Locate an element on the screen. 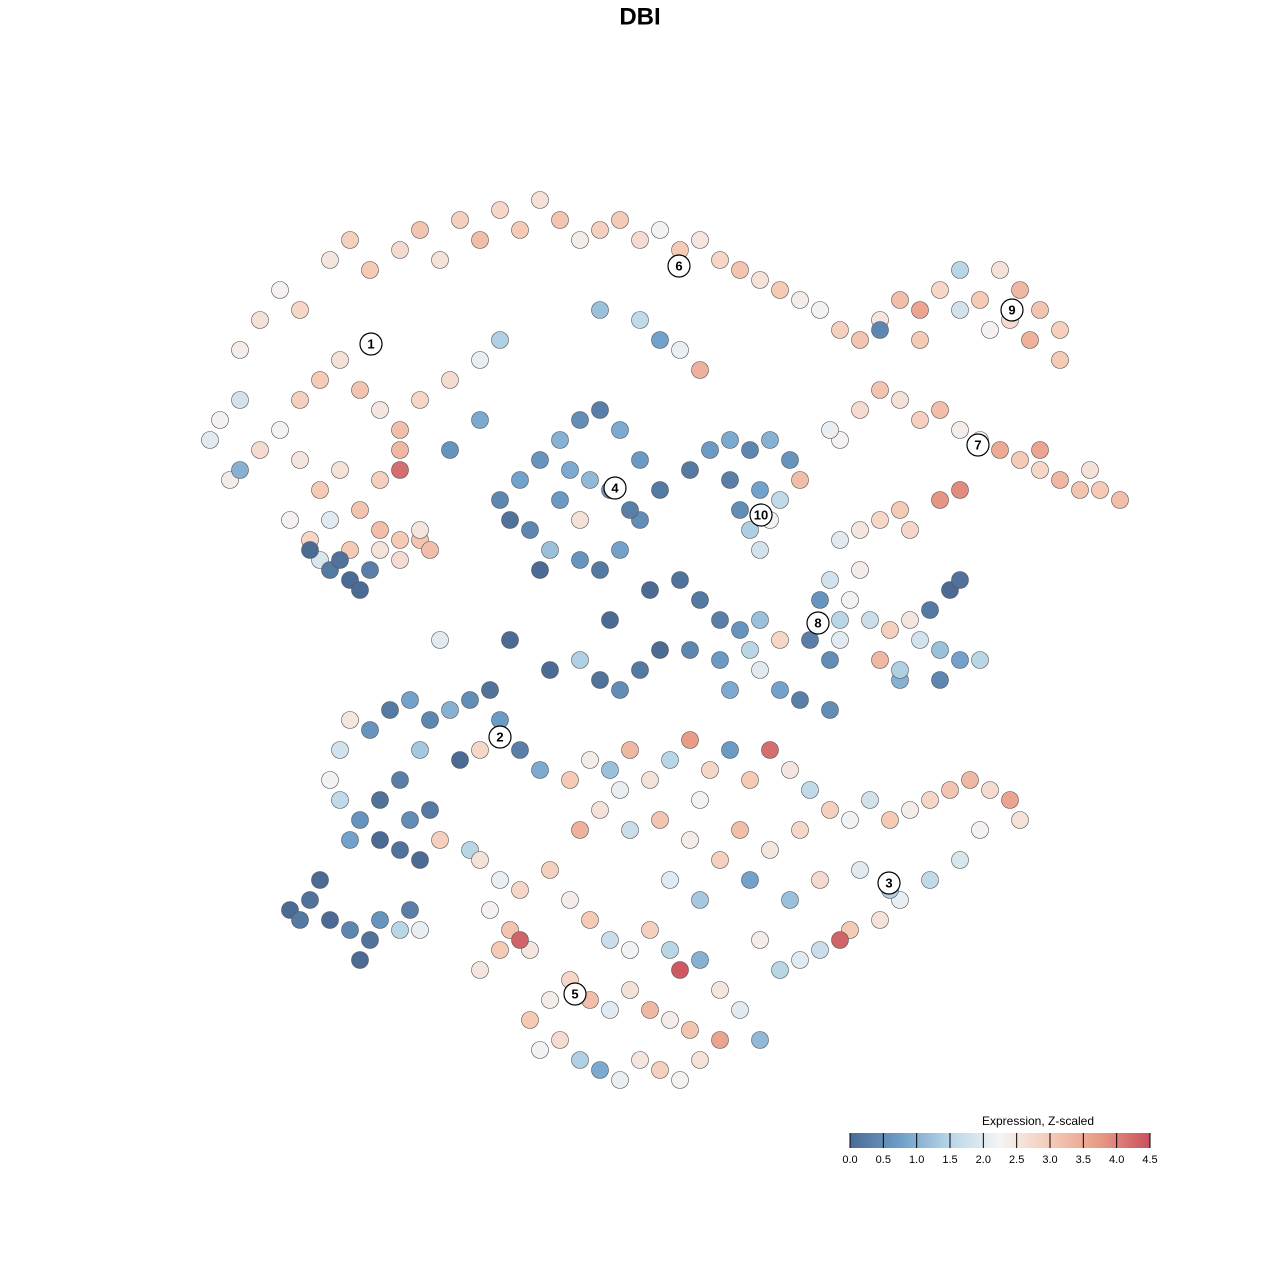 This screenshot has height=1280, width=1280. cluster-label: 6 is located at coordinates (678, 265).